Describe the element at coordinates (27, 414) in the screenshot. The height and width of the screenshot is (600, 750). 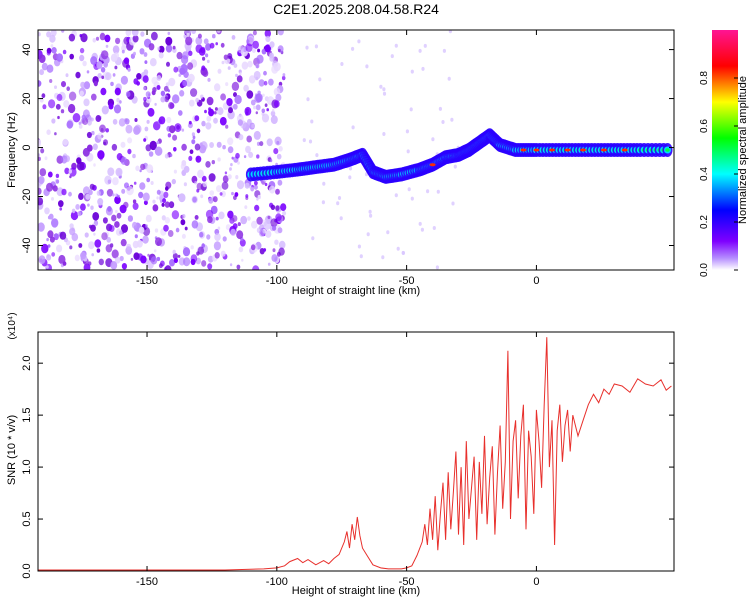
I see `y-tick-label: 1.5` at that location.